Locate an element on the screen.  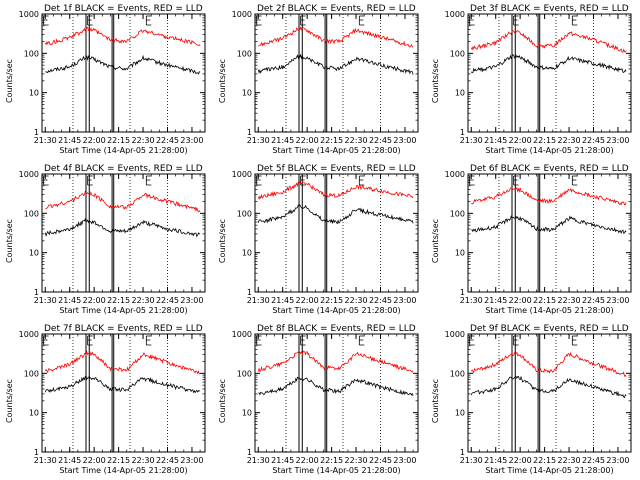
panel-title: Det 5f BLACK = Events, RED = LLD is located at coordinates (336, 169).